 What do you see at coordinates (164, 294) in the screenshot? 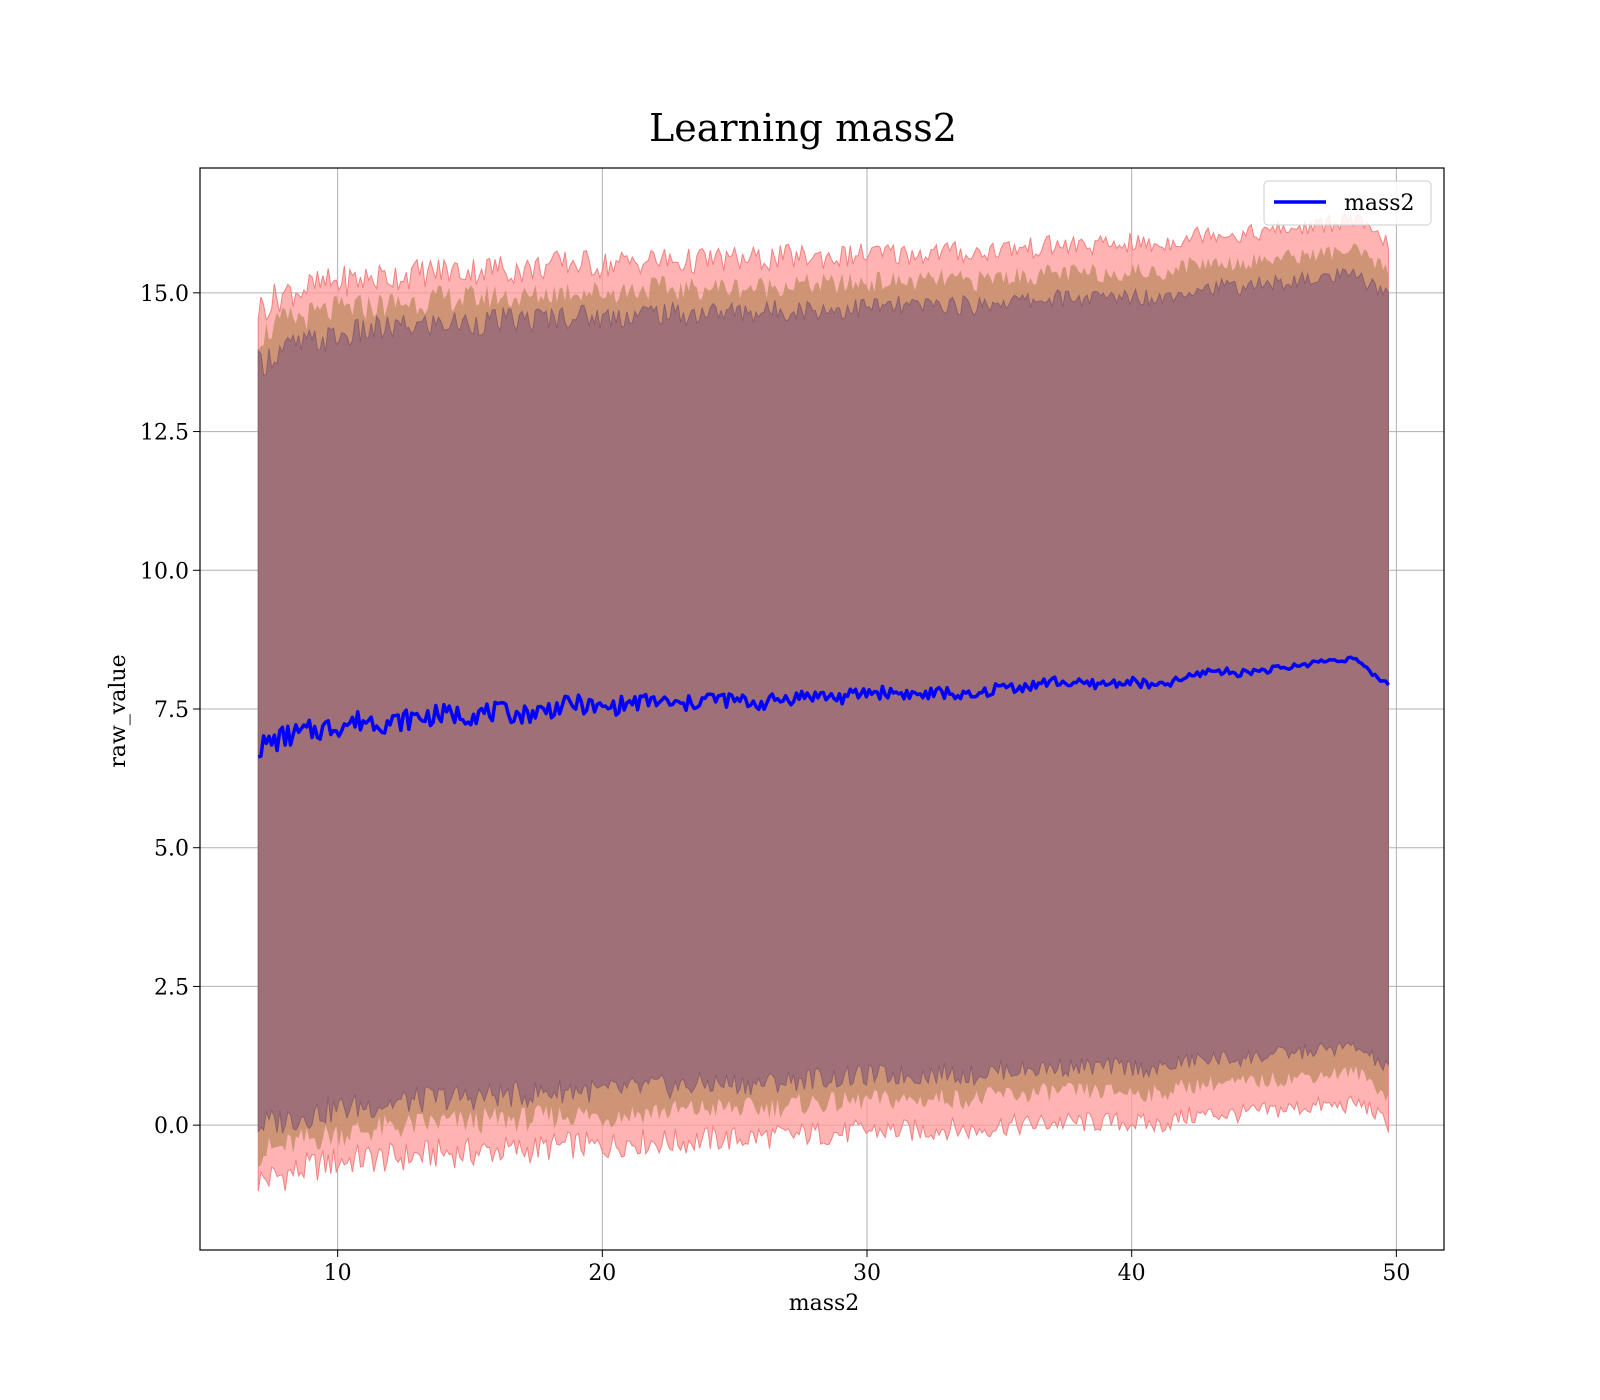
I see `y-tick-label: 15.0` at bounding box center [164, 294].